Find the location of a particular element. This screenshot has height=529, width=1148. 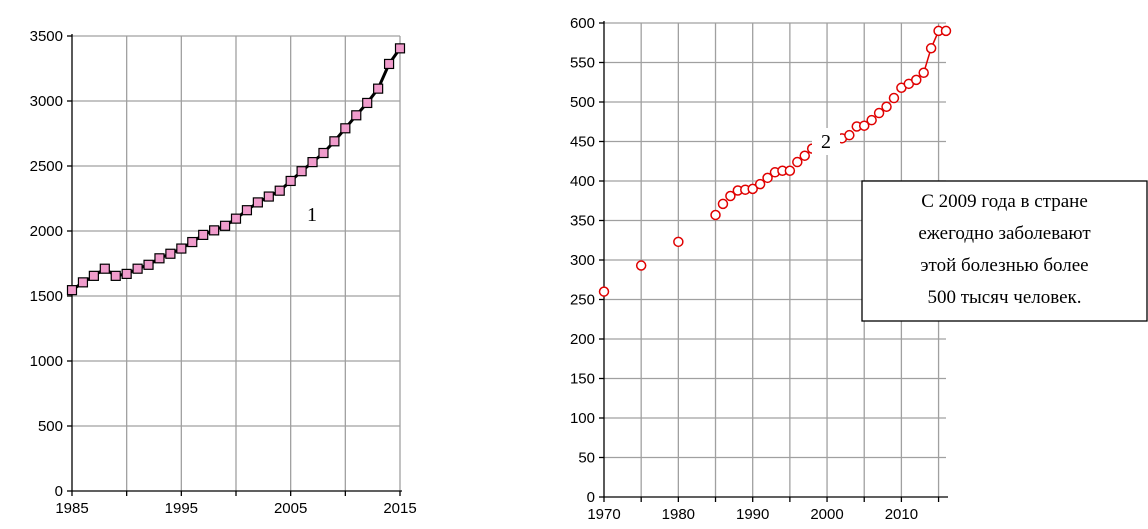

chart1-x-tick-label: 2015 is located at coordinates (399, 508).